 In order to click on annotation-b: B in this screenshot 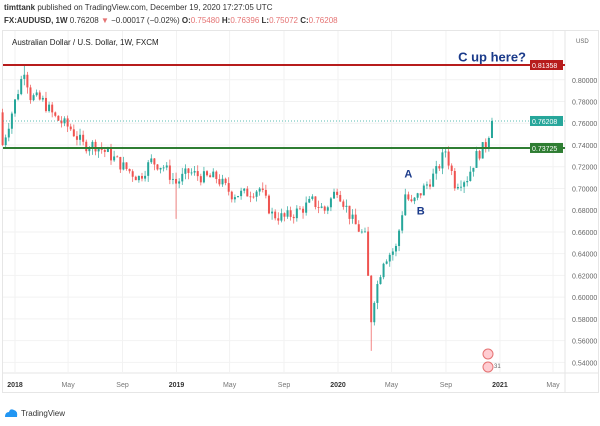, I will do `click(421, 212)`.